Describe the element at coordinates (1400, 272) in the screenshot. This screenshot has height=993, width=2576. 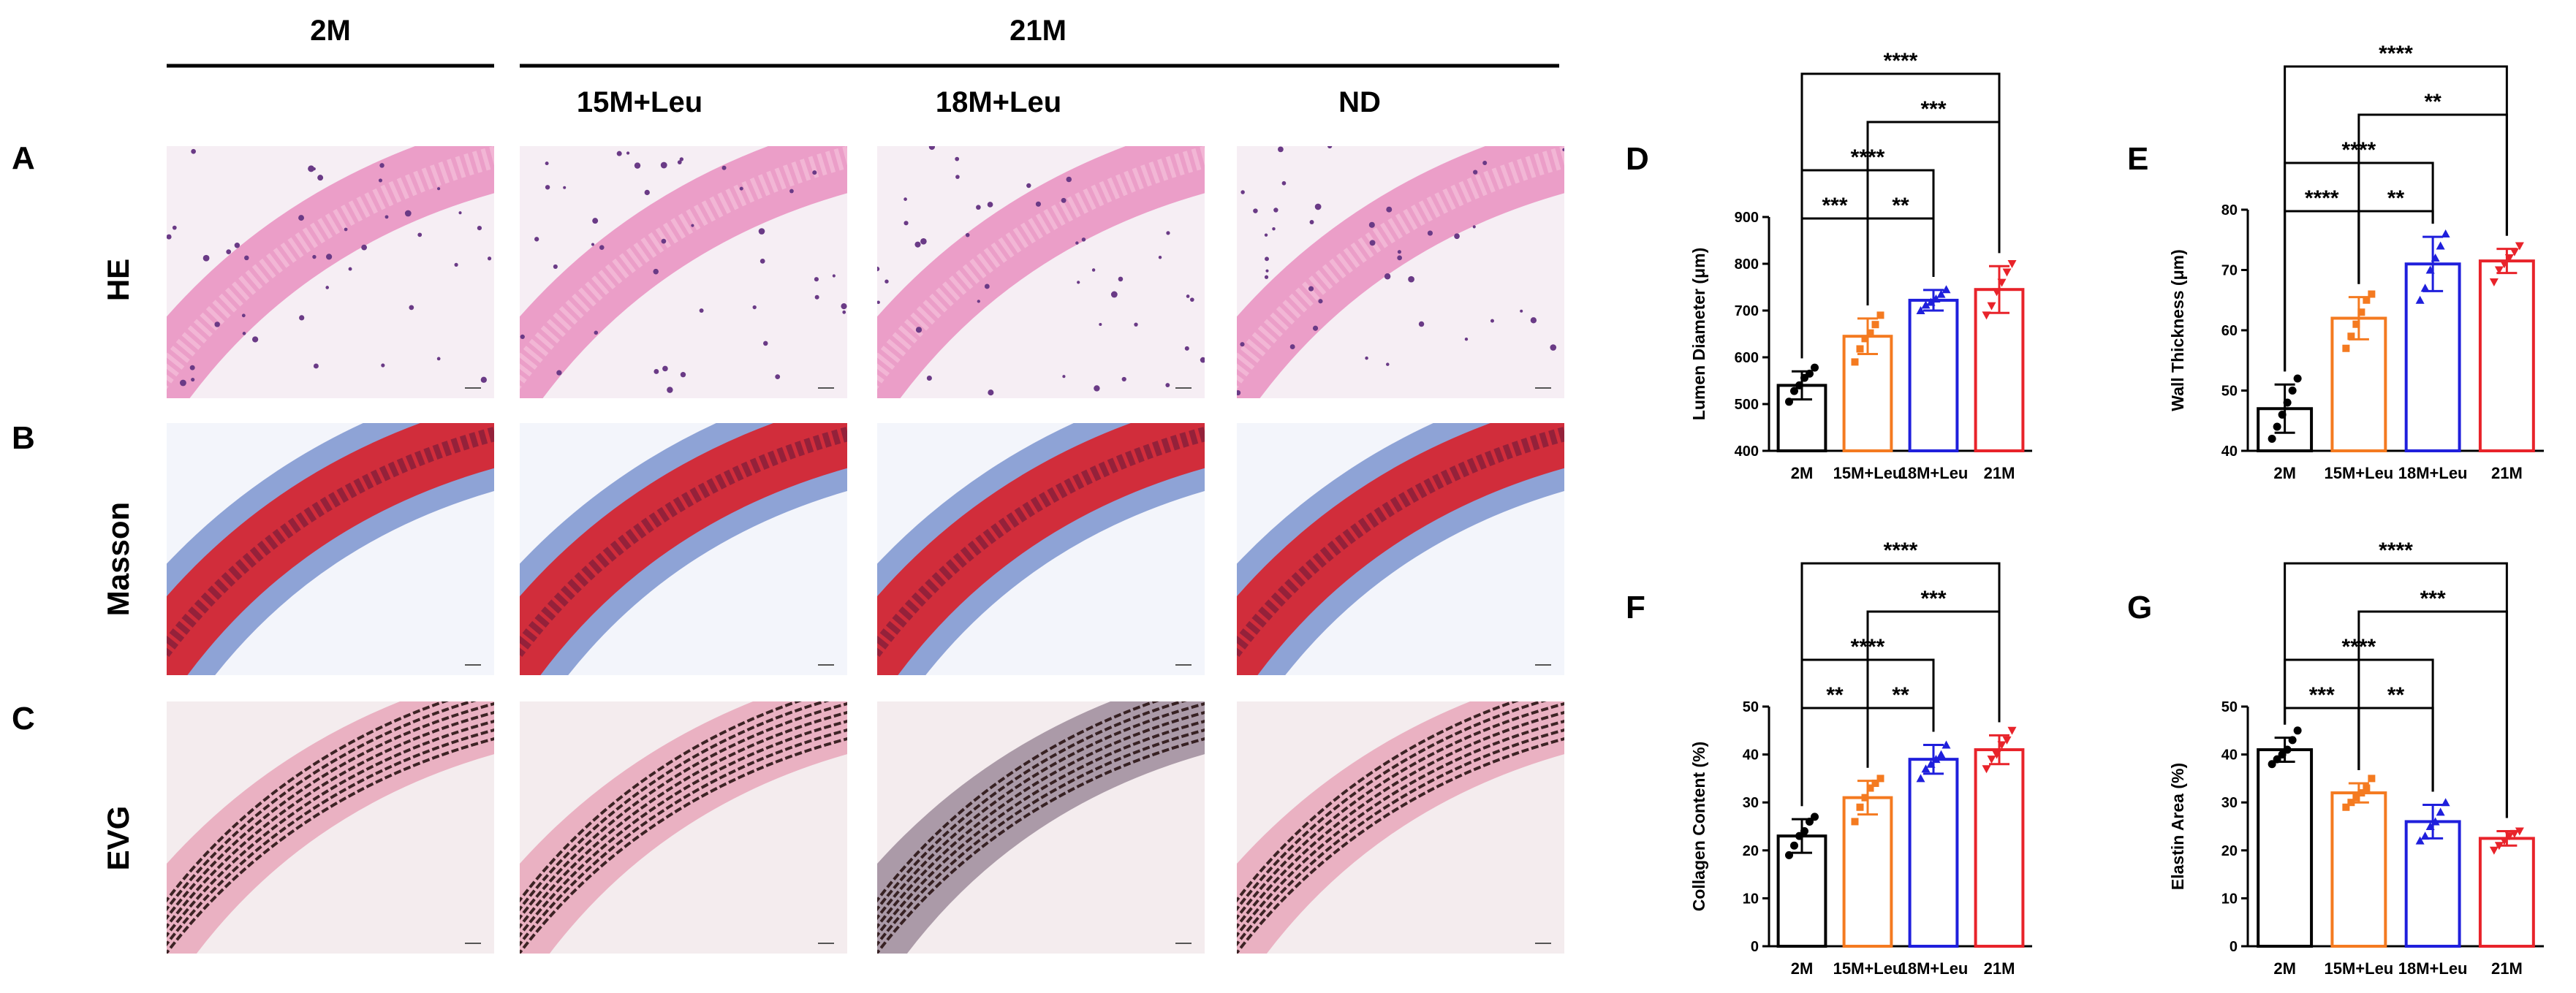
I see `micrograph-he-nd` at that location.